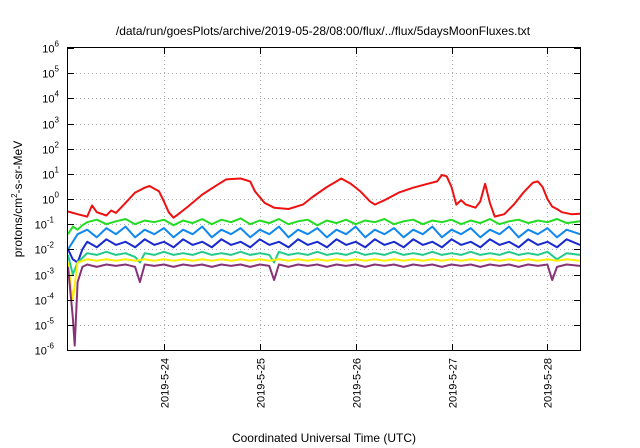 This screenshot has width=640, height=448. What do you see at coordinates (51, 220) in the screenshot?
I see `y-tick-label-exponent: -1` at bounding box center [51, 220].